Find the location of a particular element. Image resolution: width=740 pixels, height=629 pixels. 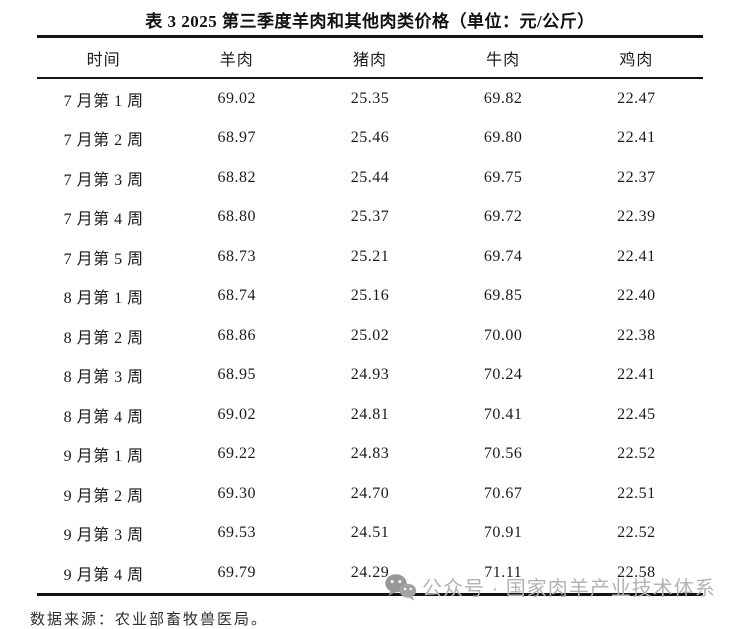

price-cell: 22.58 is located at coordinates (636, 572).